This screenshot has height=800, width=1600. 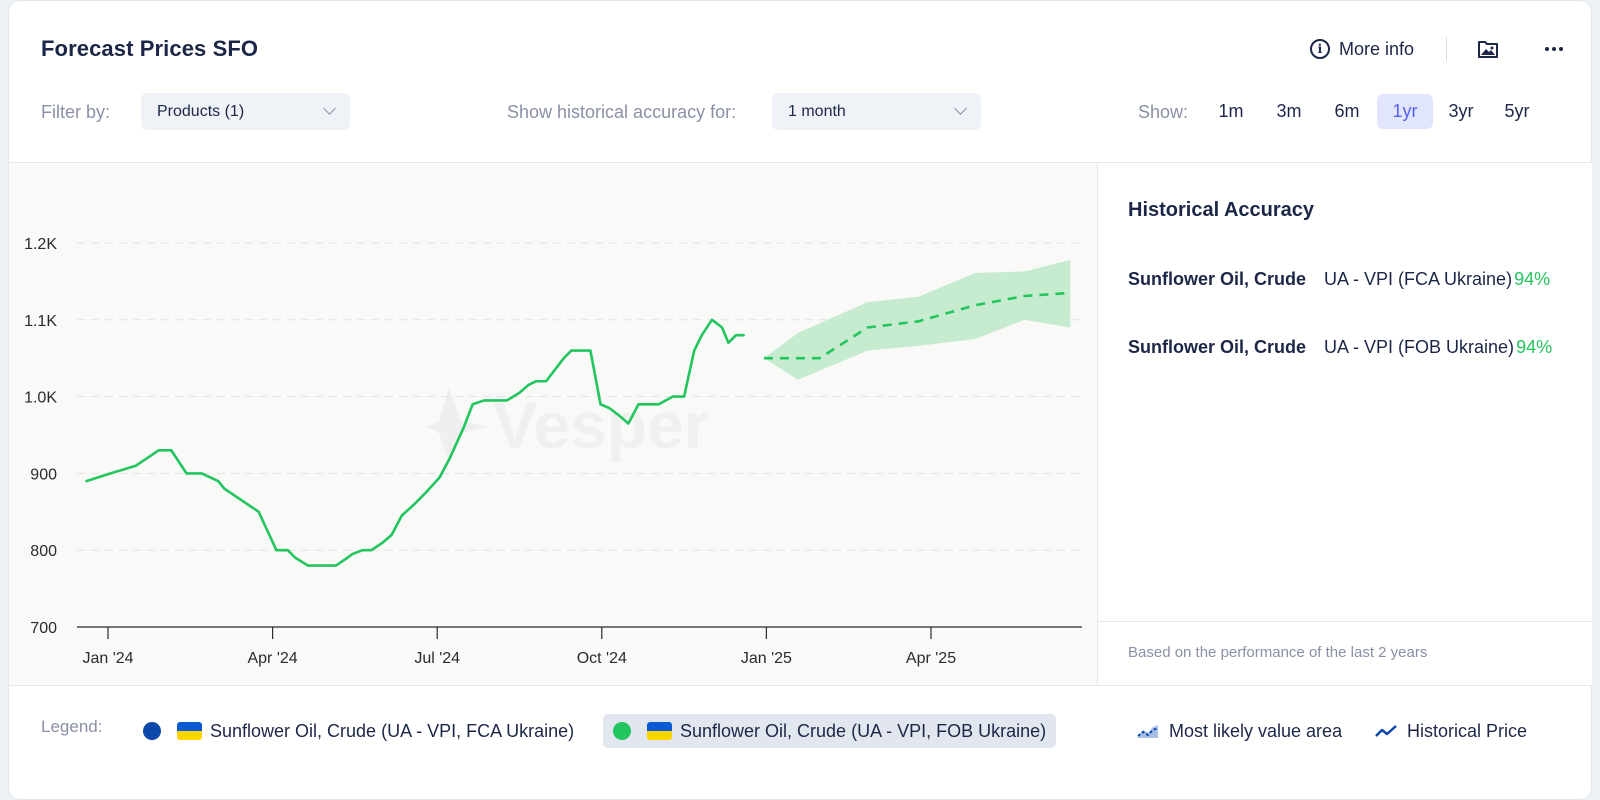 I want to click on header-actions: i More info, so click(x=1436, y=49).